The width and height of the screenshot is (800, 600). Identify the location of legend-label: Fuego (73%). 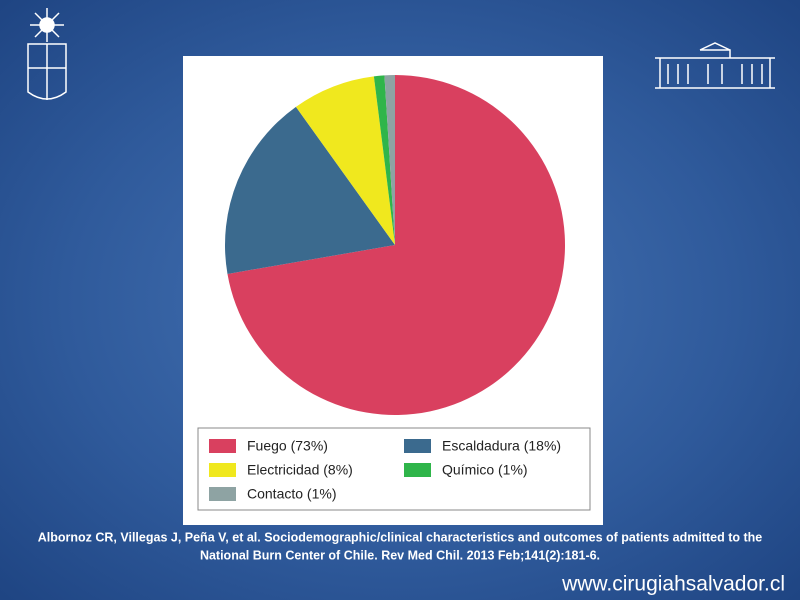
(287, 446).